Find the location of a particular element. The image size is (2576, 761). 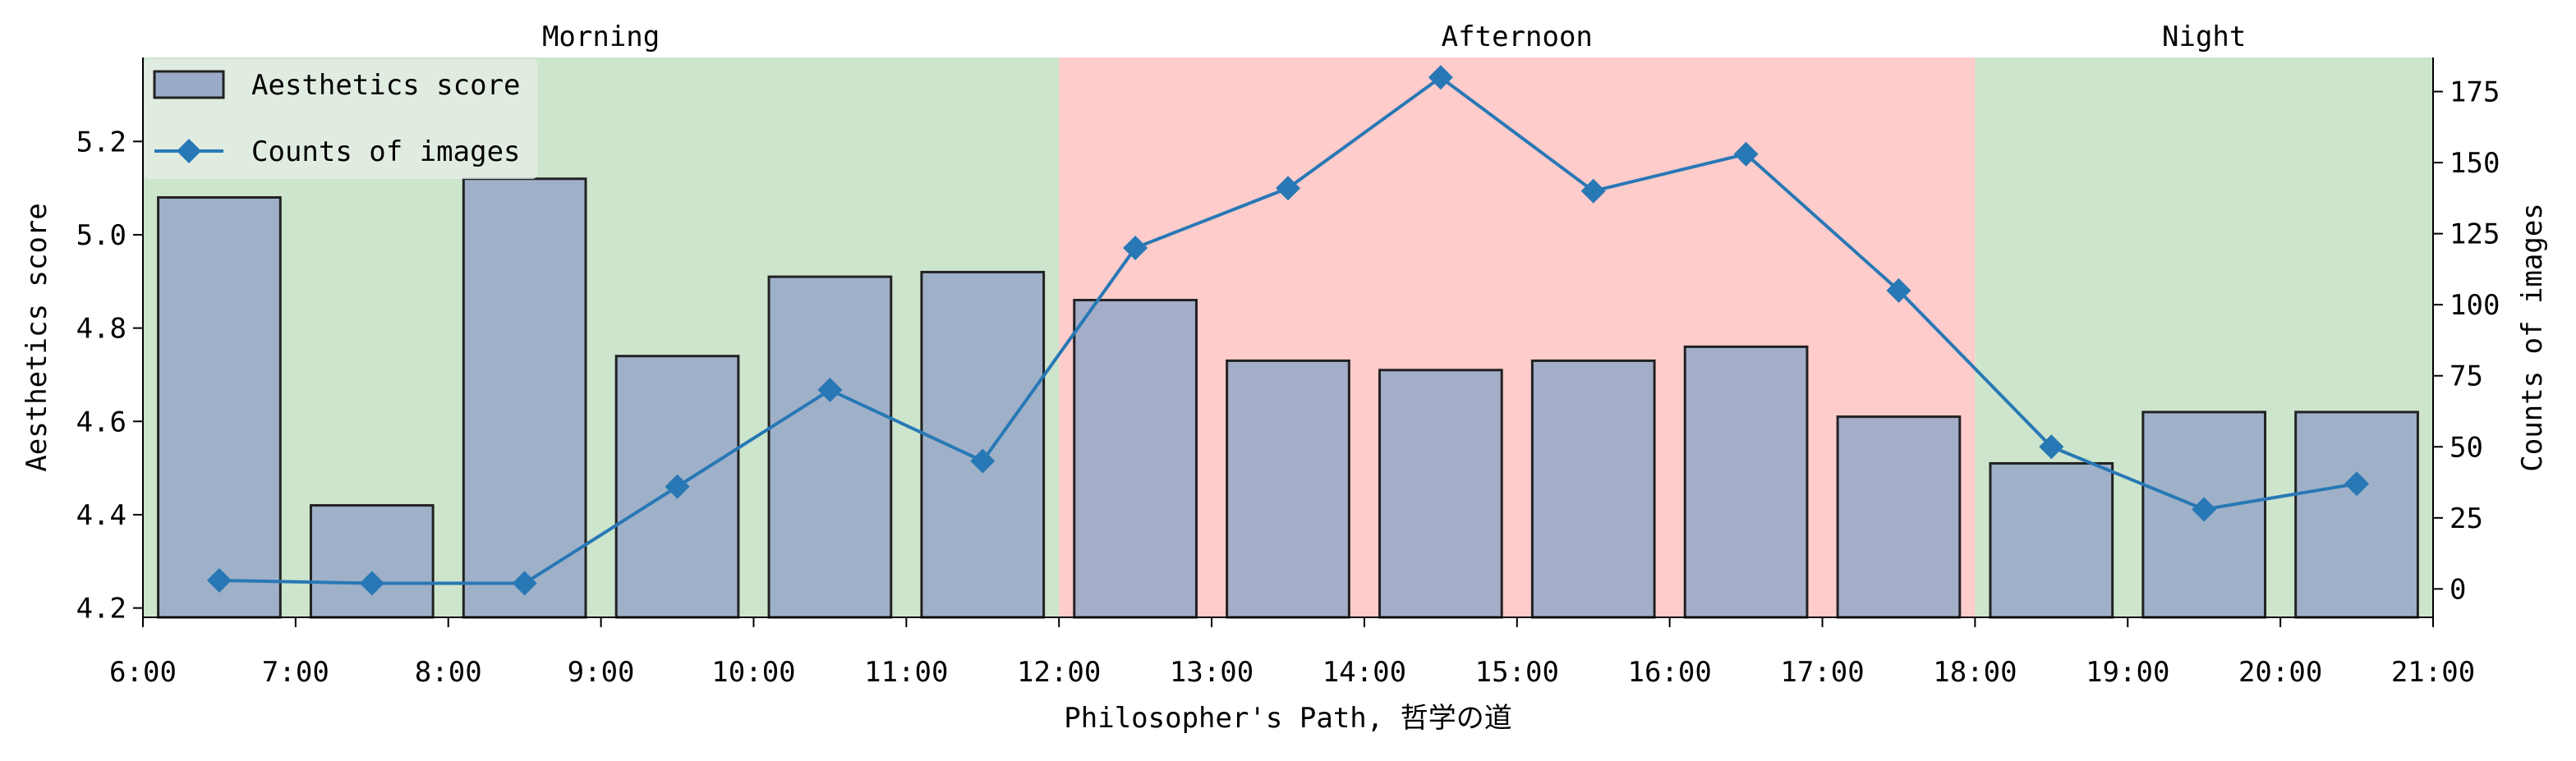

legend-swatch-bar is located at coordinates (189, 84).